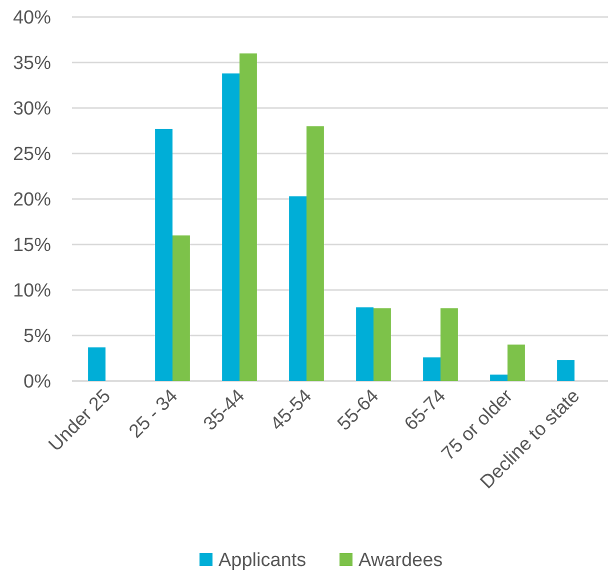 Image resolution: width=610 pixels, height=579 pixels. I want to click on y-tick-label: 35%, so click(32, 63).